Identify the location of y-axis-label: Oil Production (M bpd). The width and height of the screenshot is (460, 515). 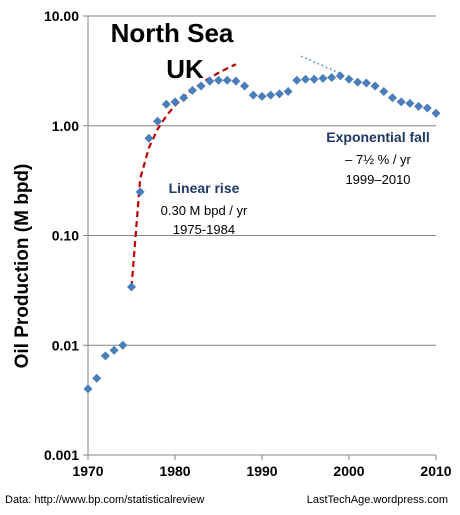
(22, 266).